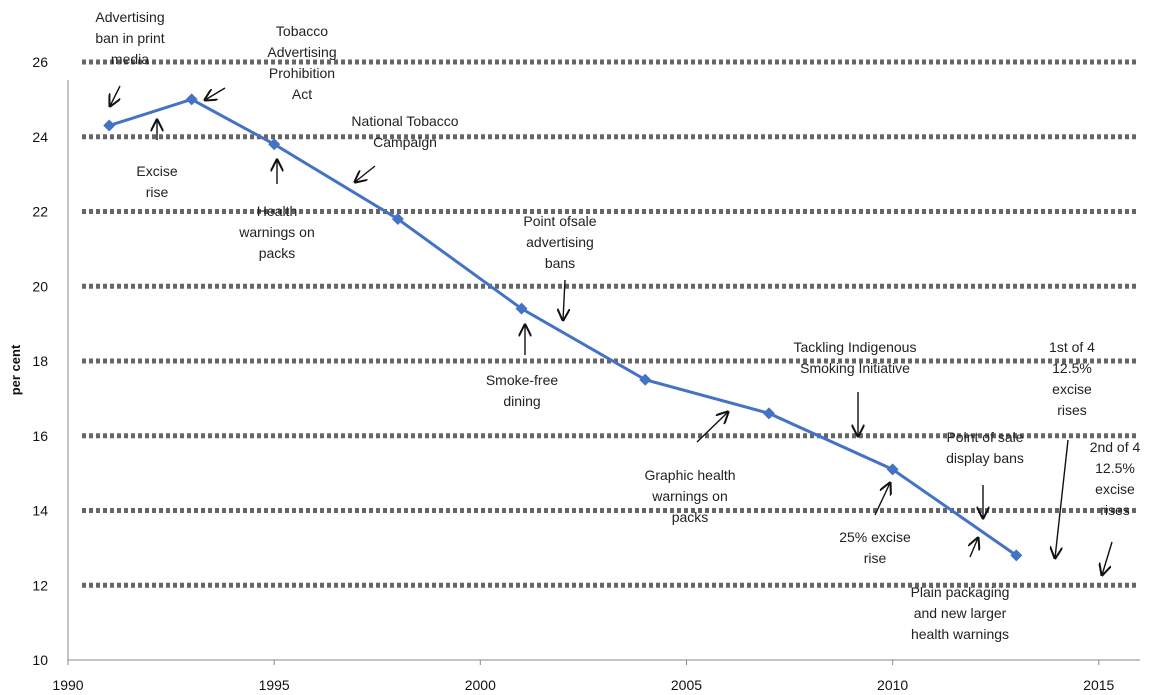 Image resolution: width=1162 pixels, height=695 pixels. What do you see at coordinates (1072, 347) in the screenshot?
I see `annotation-line: 1st of 4` at bounding box center [1072, 347].